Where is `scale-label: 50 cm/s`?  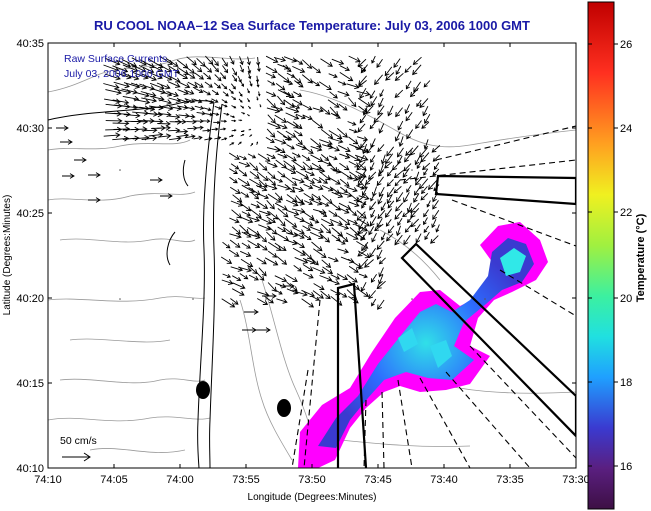 scale-label: 50 cm/s is located at coordinates (78, 441).